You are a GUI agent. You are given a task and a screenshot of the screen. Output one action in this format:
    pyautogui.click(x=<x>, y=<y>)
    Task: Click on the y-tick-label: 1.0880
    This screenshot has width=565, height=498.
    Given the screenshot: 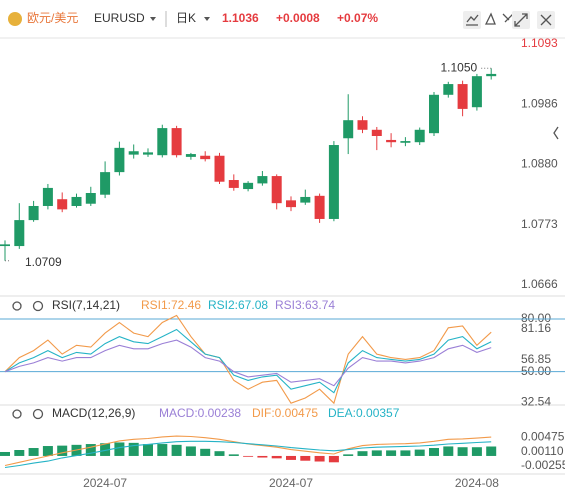 What is the action you would take?
    pyautogui.click(x=539, y=163)
    